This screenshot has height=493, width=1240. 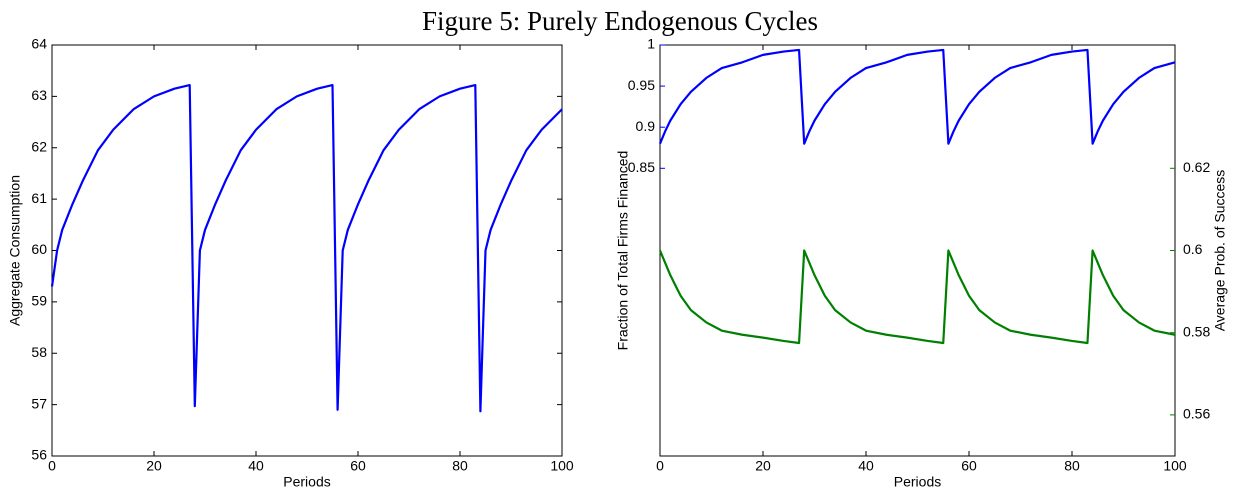 I want to click on y-axis-label: Aggregate Consumption, so click(x=15, y=250).